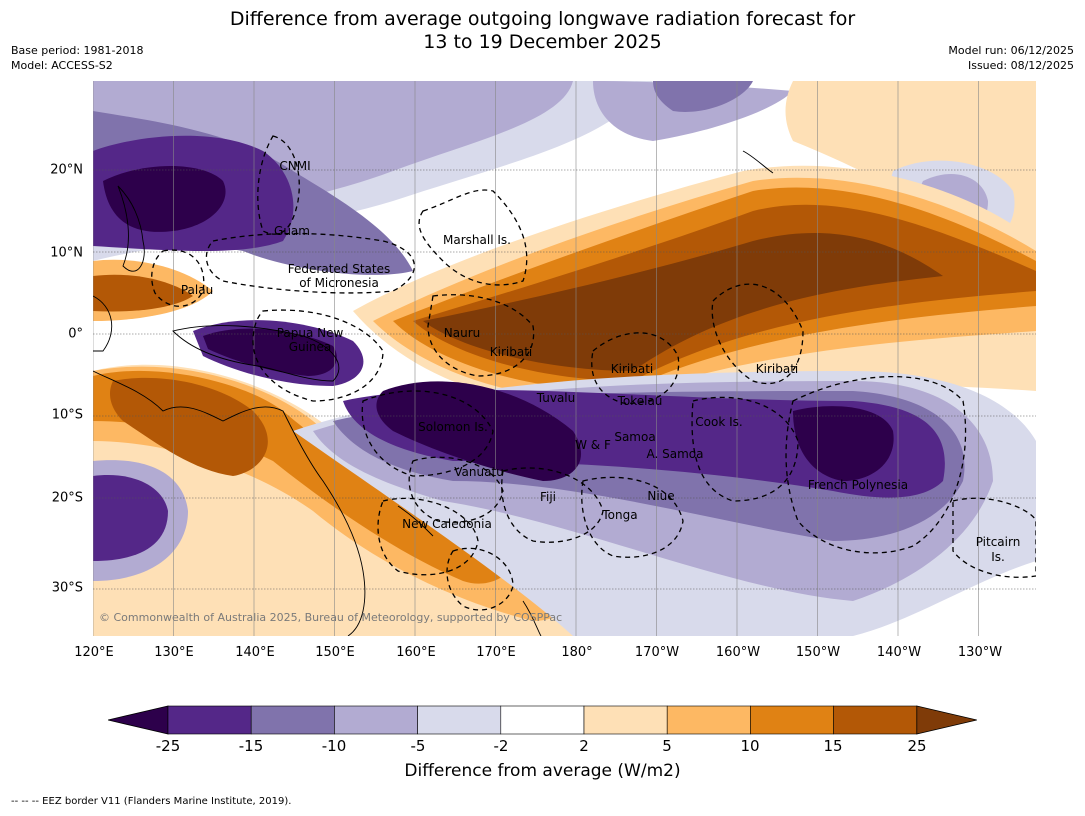 This screenshot has height=816, width=1085. I want to click on hawaii-coast, so click(758, 162).